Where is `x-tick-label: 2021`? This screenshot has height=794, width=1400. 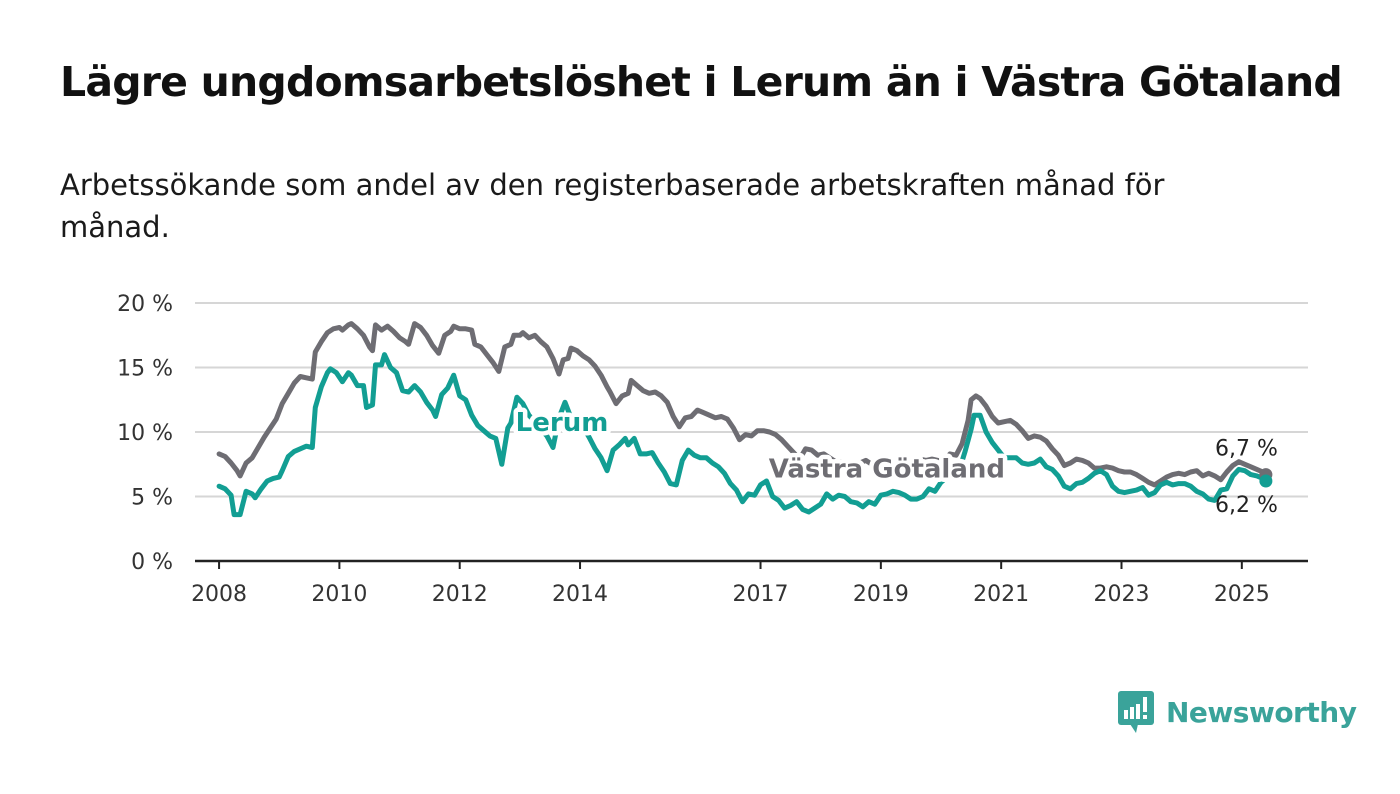
x-tick-label: 2021 is located at coordinates (1001, 594).